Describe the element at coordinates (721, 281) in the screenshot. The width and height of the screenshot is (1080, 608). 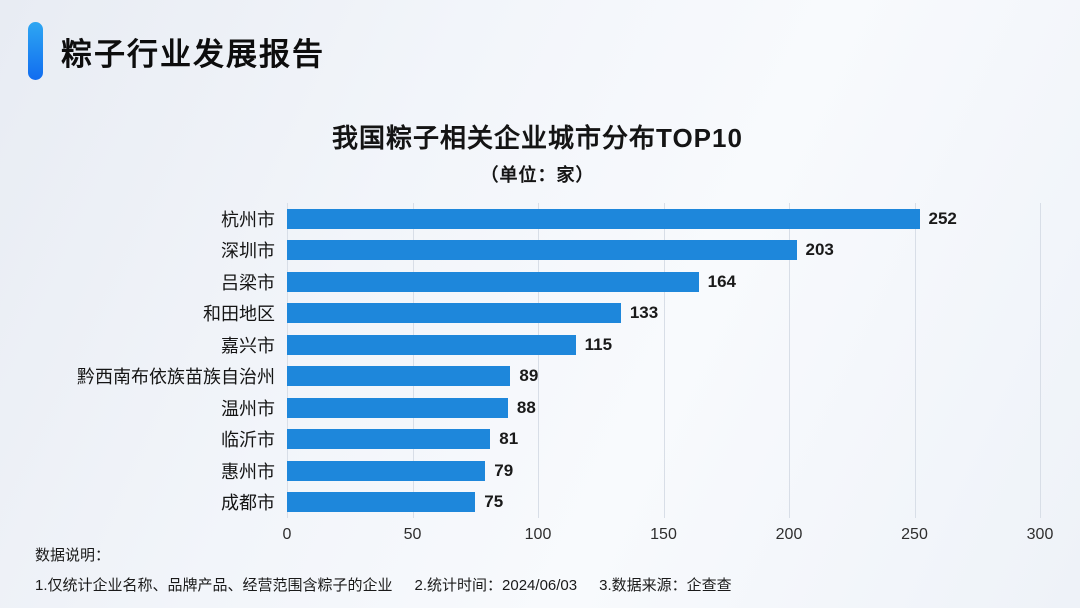
I see `value-label: 164` at that location.